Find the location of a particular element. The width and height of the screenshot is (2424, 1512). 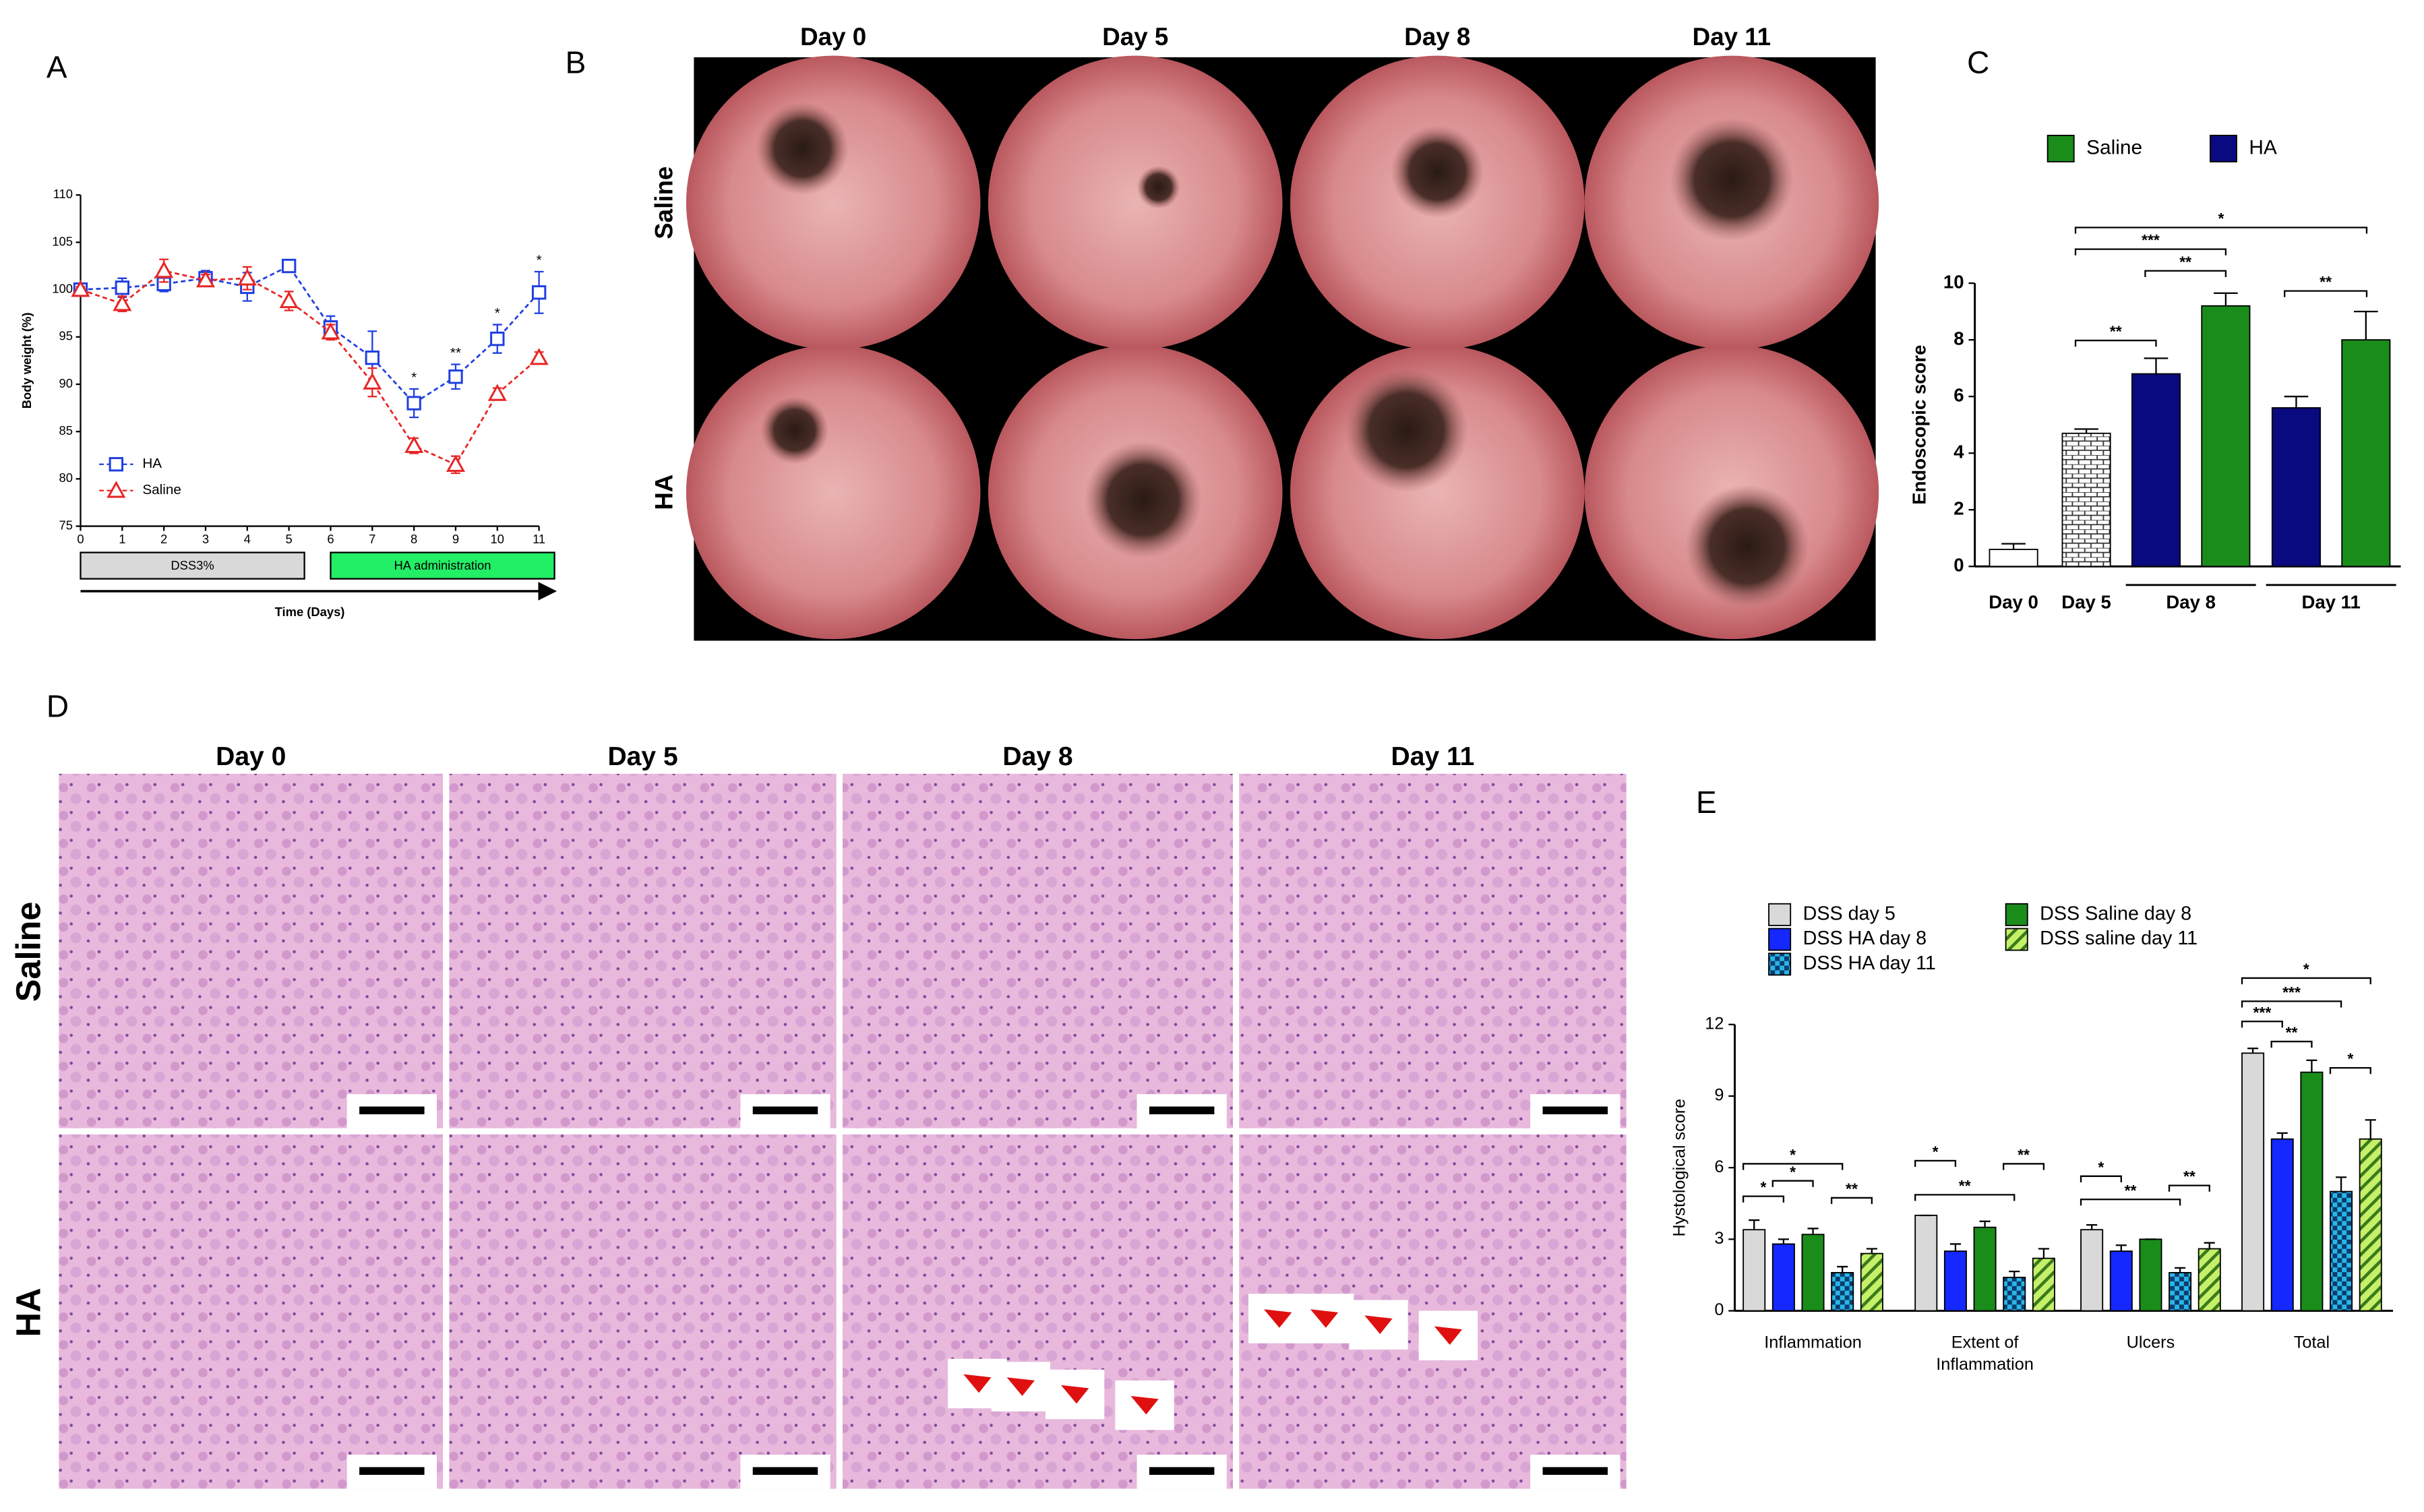

x-tick-label: Day 11 is located at coordinates (2330, 602).